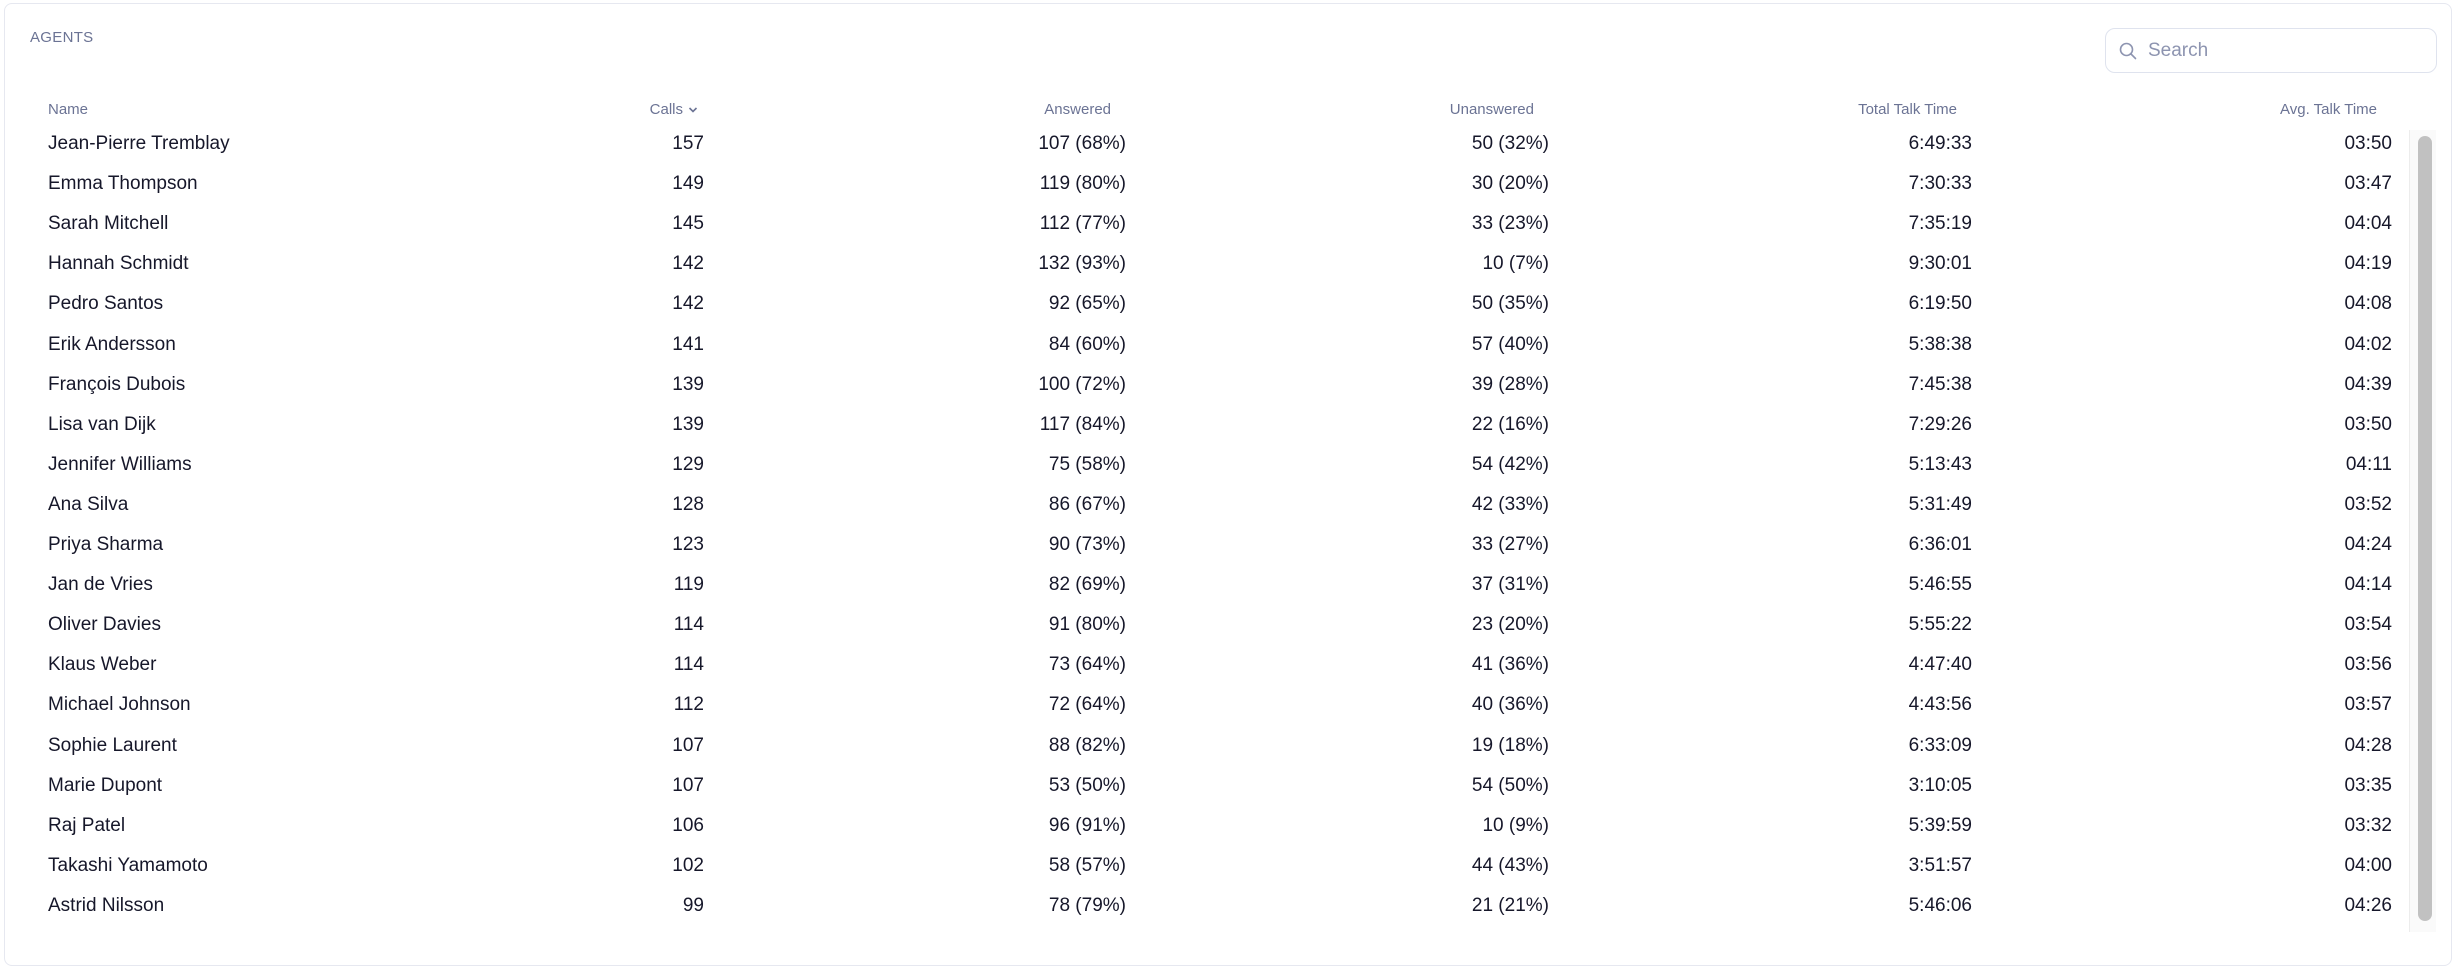 The height and width of the screenshot is (972, 2458). Describe the element at coordinates (1087, 705) in the screenshot. I see `cell-answered: 72 (64%)` at that location.